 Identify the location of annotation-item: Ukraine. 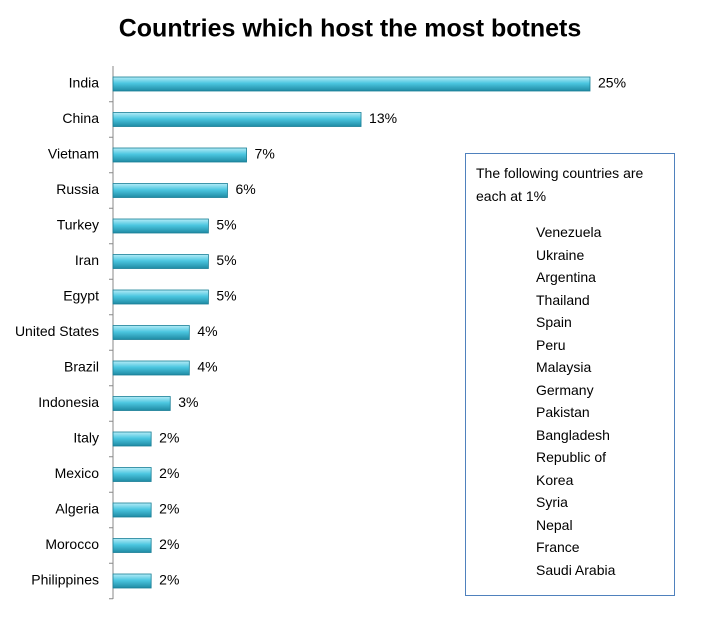
(560, 254).